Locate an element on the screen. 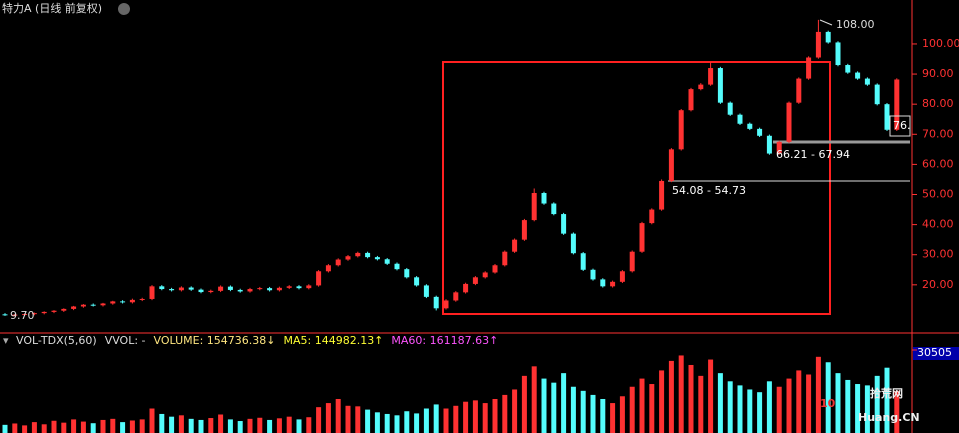  volume-tick-box is located at coordinates (936, 353).